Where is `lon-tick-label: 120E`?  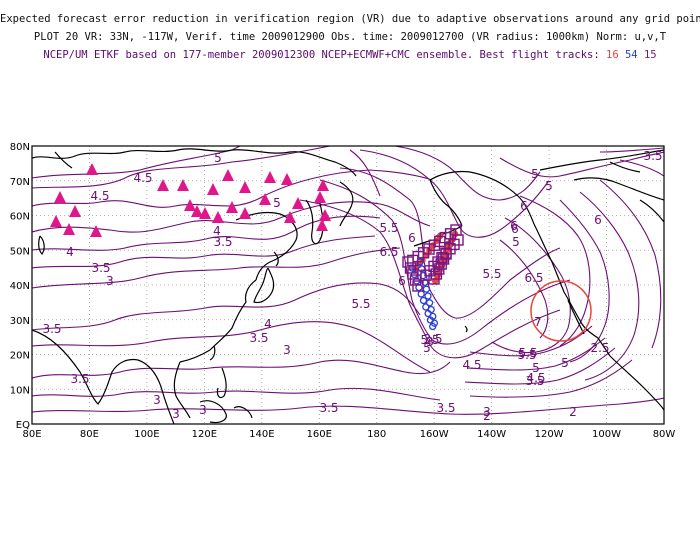
lon-tick-label: 120E is located at coordinates (204, 434).